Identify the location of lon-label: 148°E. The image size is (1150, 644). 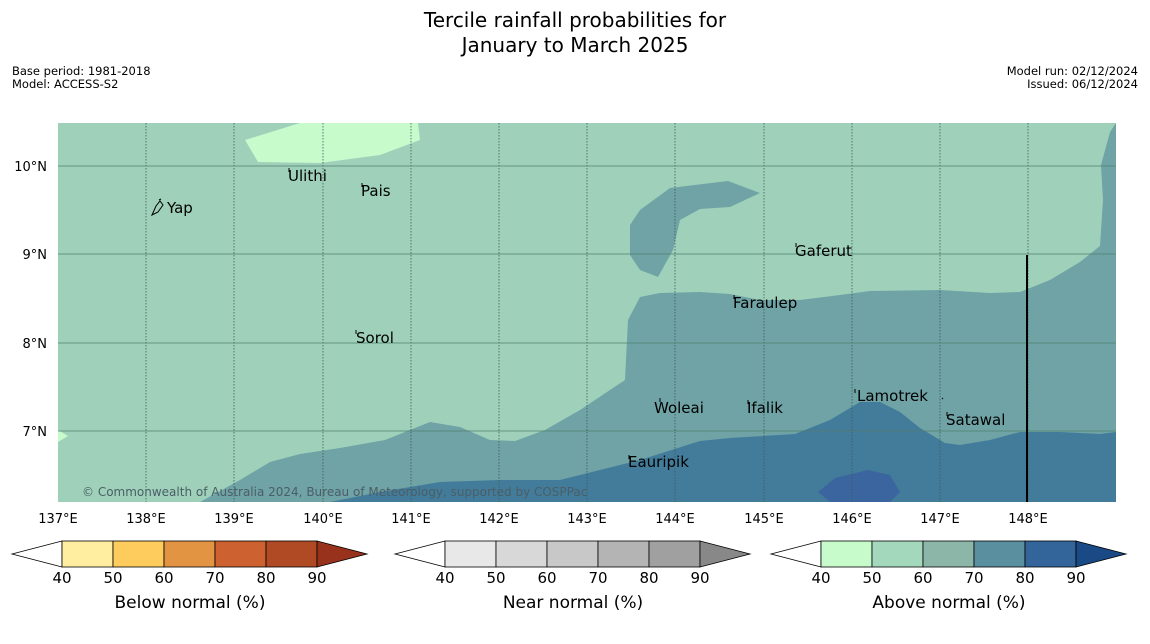
(1028, 519).